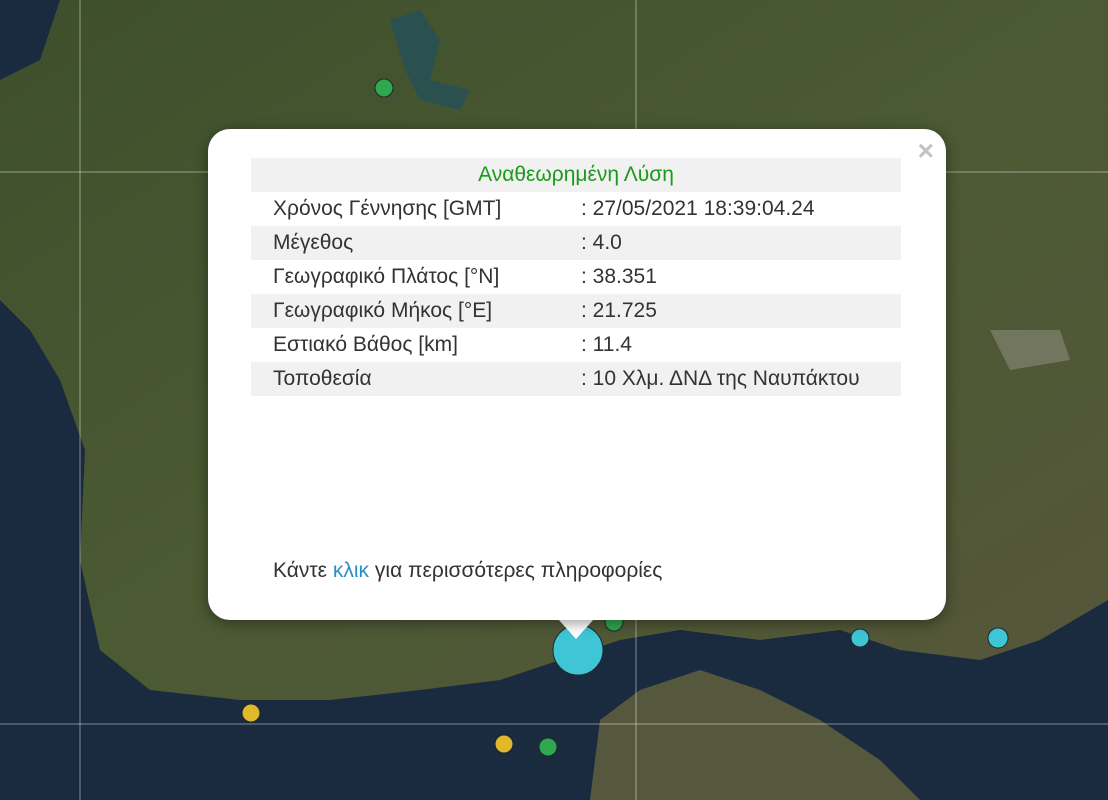 The image size is (1108, 800). Describe the element at coordinates (606, 344) in the screenshot. I see `row-value: : 11.4` at that location.